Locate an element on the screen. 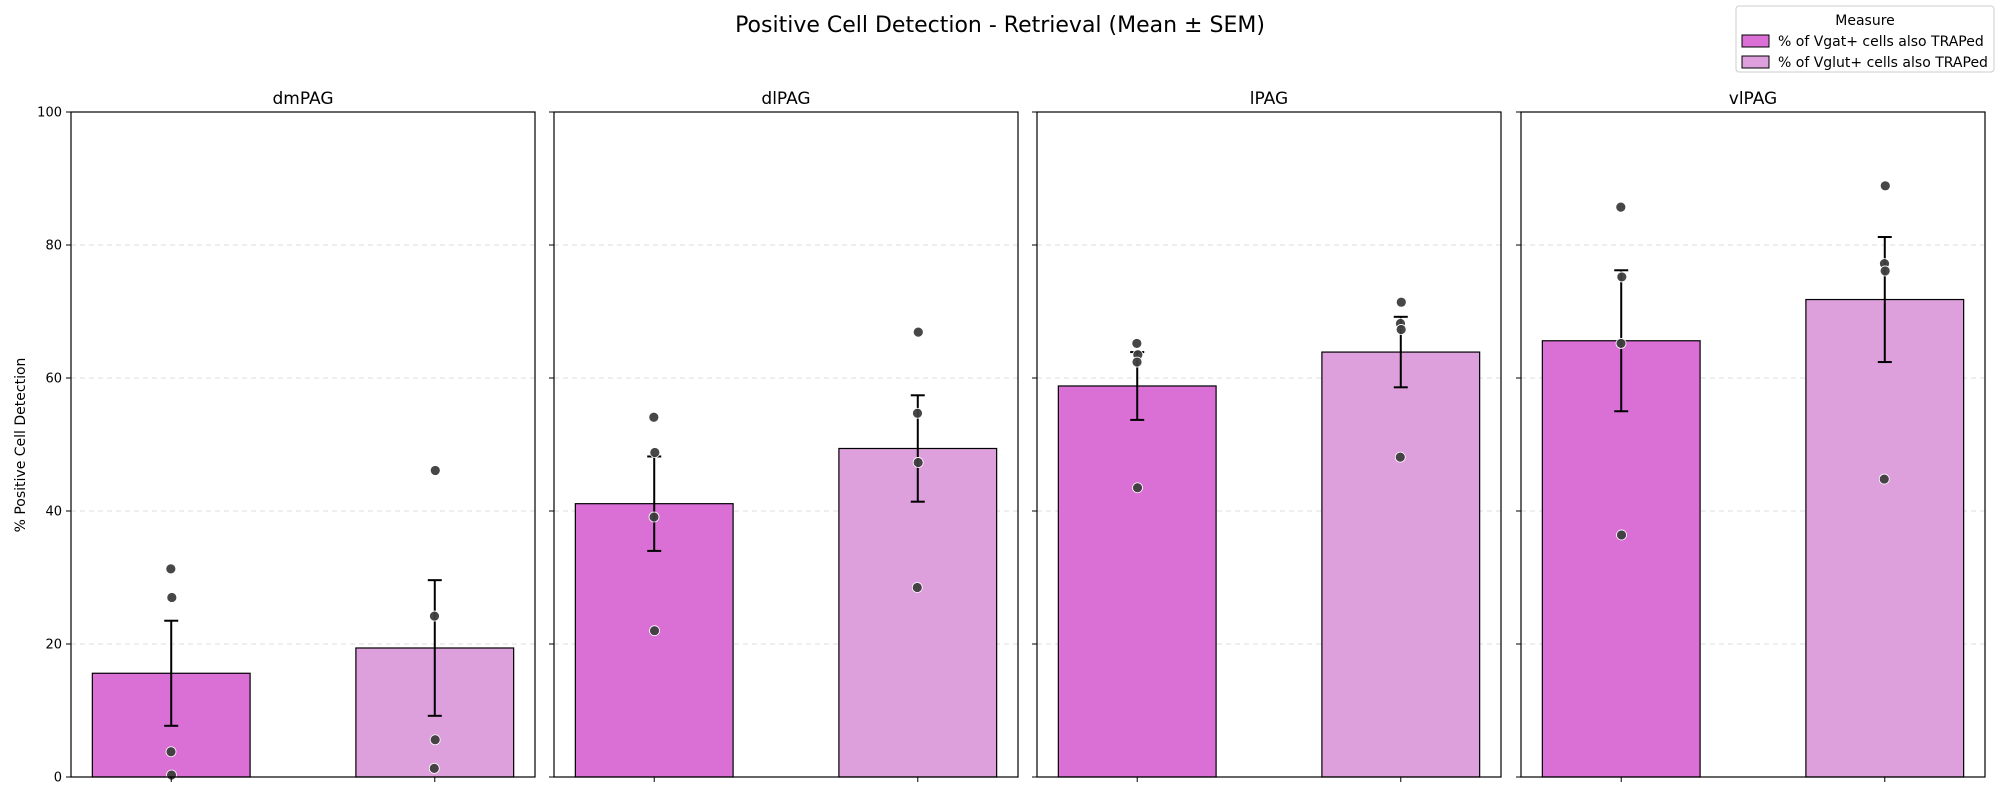 Image resolution: width=2000 pixels, height=800 pixels. bar-lPAG-vgat is located at coordinates (1137, 581).